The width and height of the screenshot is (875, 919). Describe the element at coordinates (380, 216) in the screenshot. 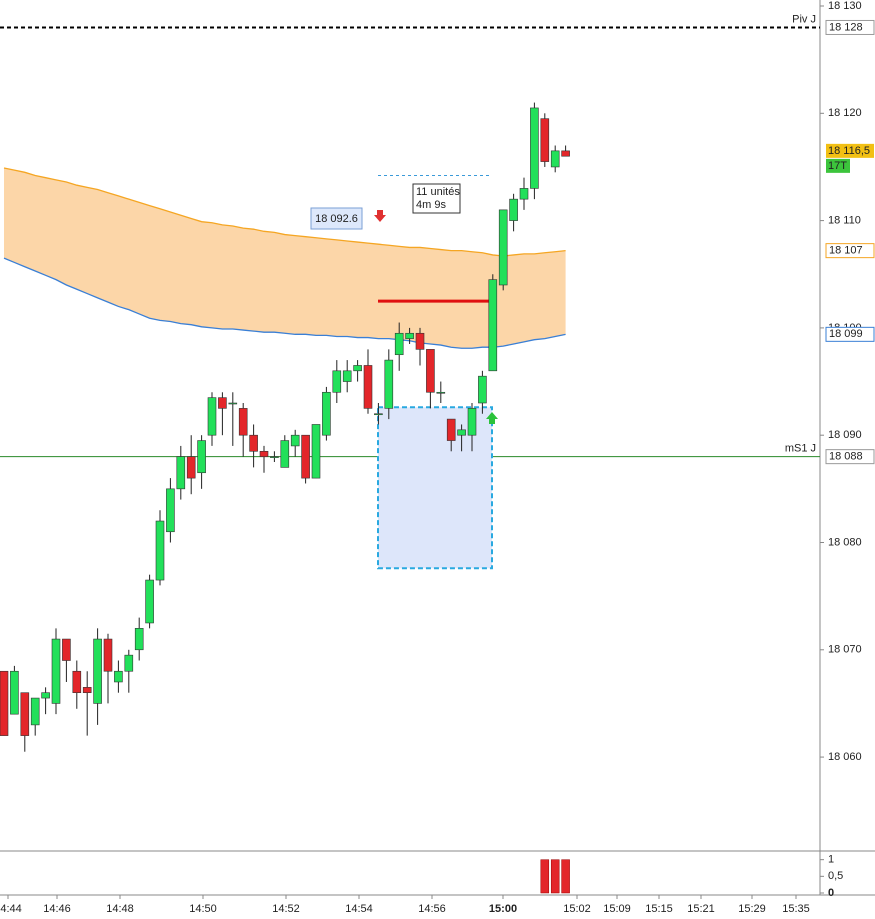

I see `sell-arrow` at that location.